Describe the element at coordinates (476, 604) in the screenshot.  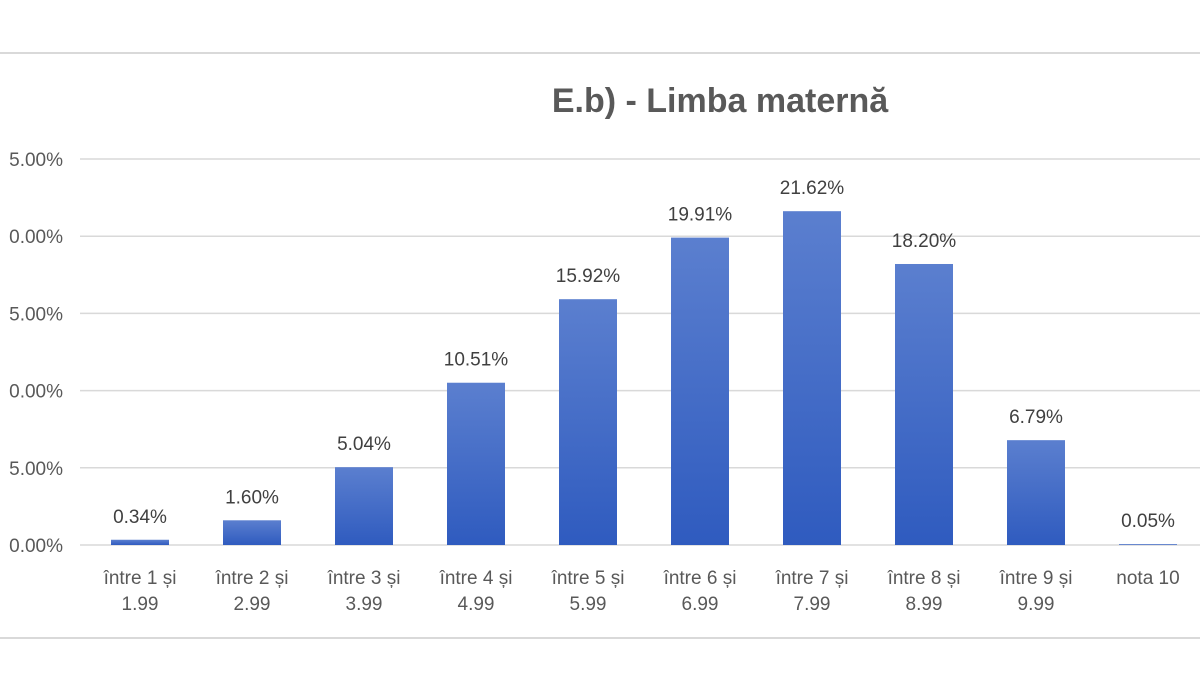
I see `x-tick-label-line: 4.99` at that location.